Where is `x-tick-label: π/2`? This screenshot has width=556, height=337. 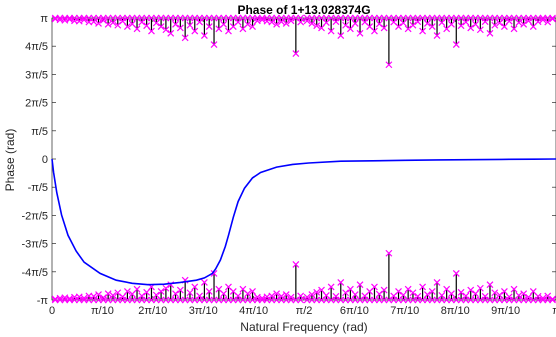
x-tick-label: π/2 is located at coordinates (304, 311).